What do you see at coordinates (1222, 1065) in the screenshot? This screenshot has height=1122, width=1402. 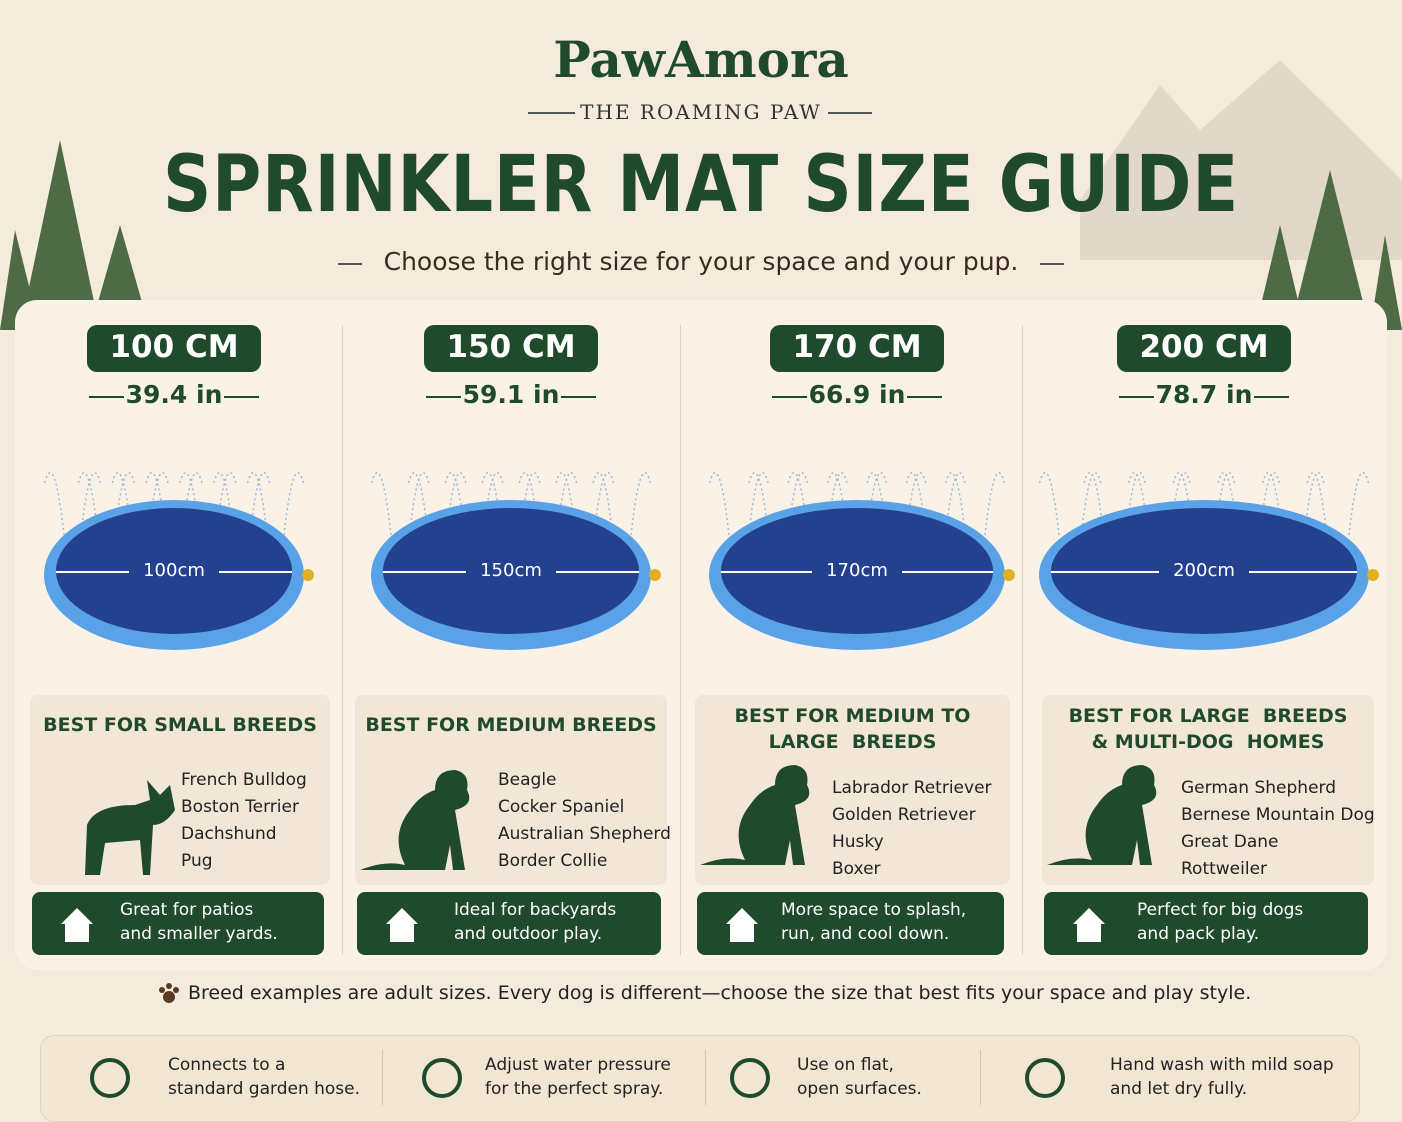 I see `tip-text: Hand wash with mild soap` at bounding box center [1222, 1065].